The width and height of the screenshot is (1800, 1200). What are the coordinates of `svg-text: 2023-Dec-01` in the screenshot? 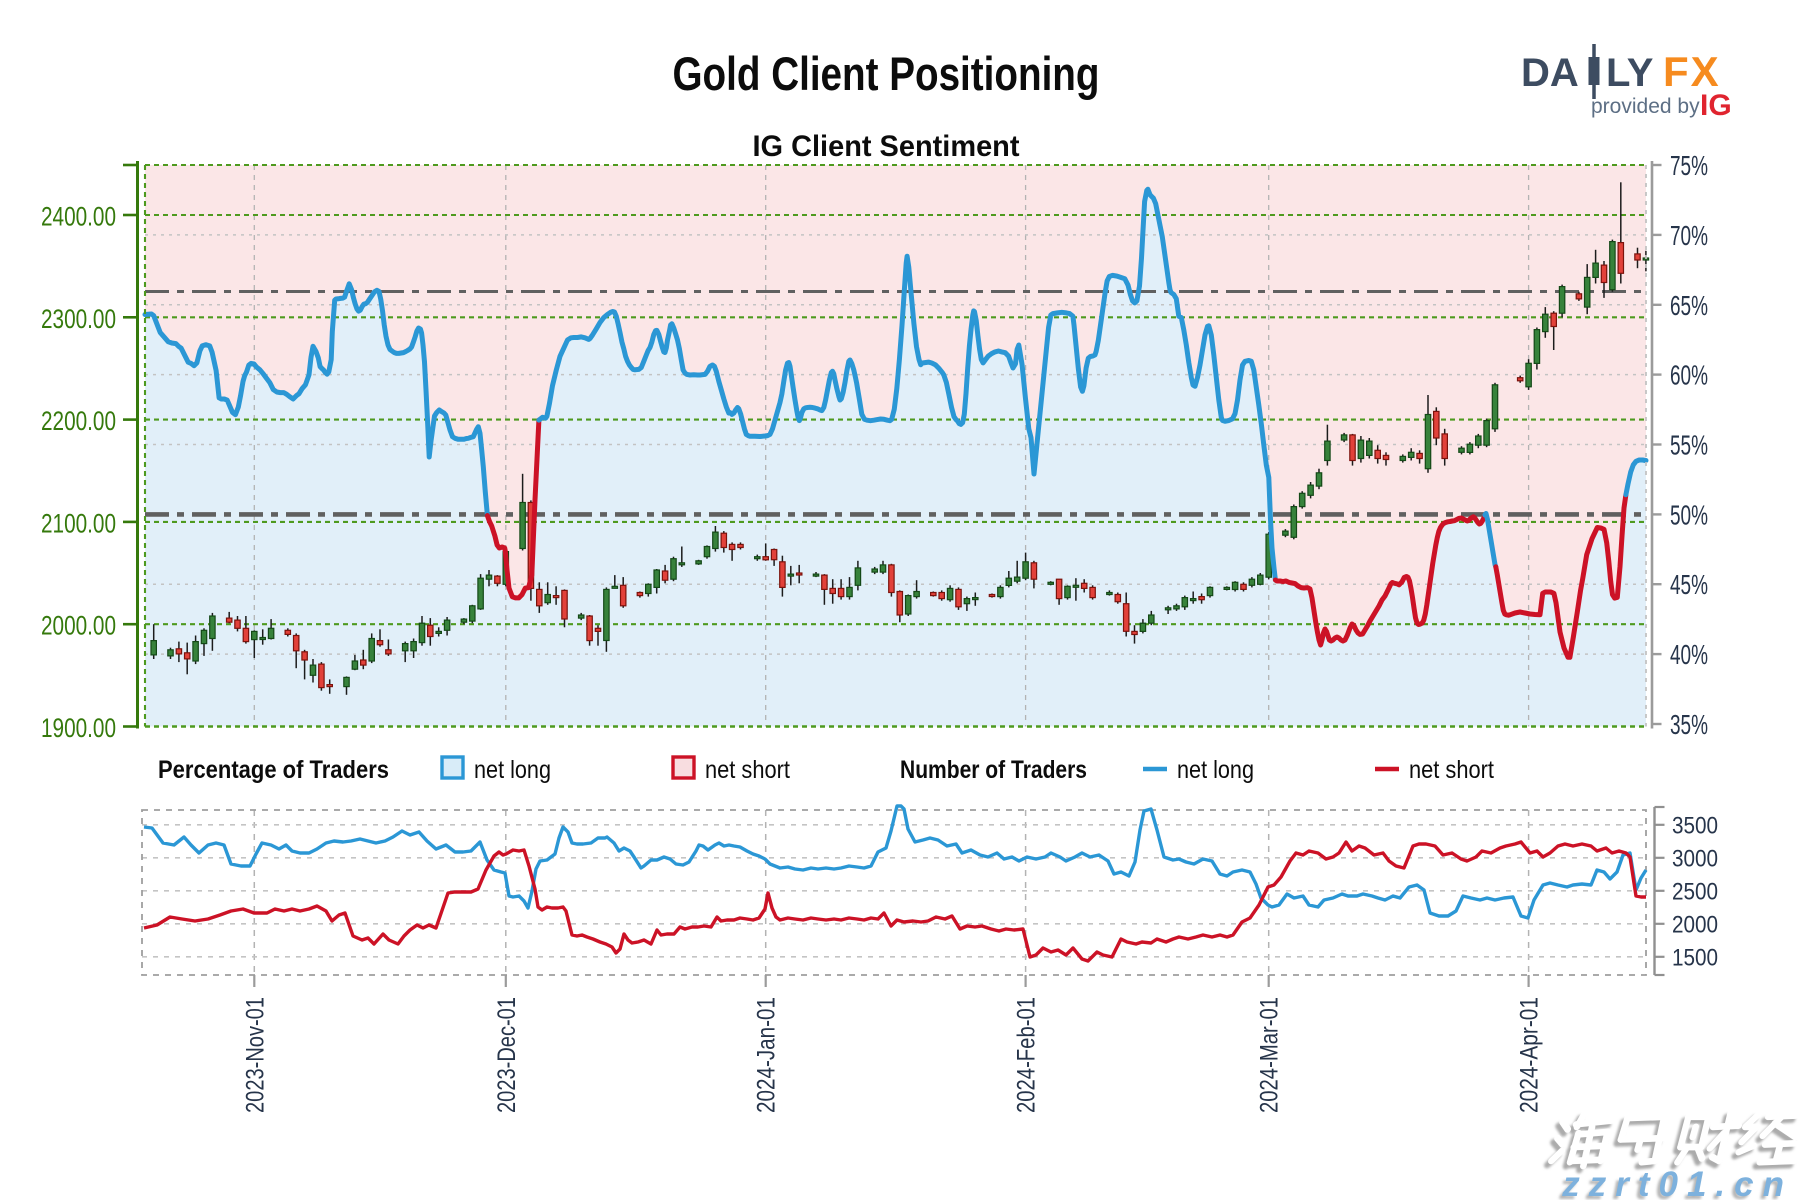 It's located at (507, 1055).